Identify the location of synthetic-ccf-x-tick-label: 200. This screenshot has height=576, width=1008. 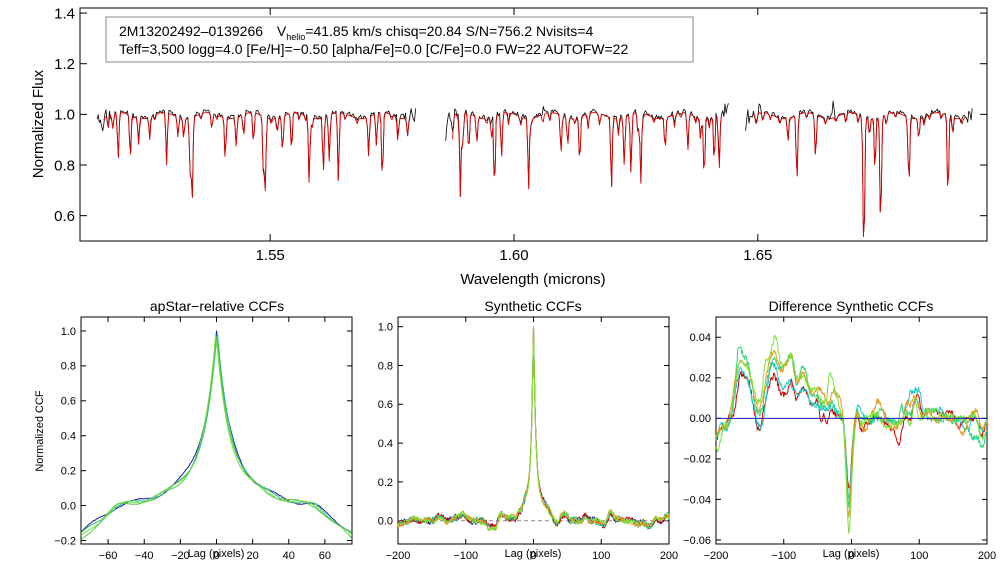
(669, 556).